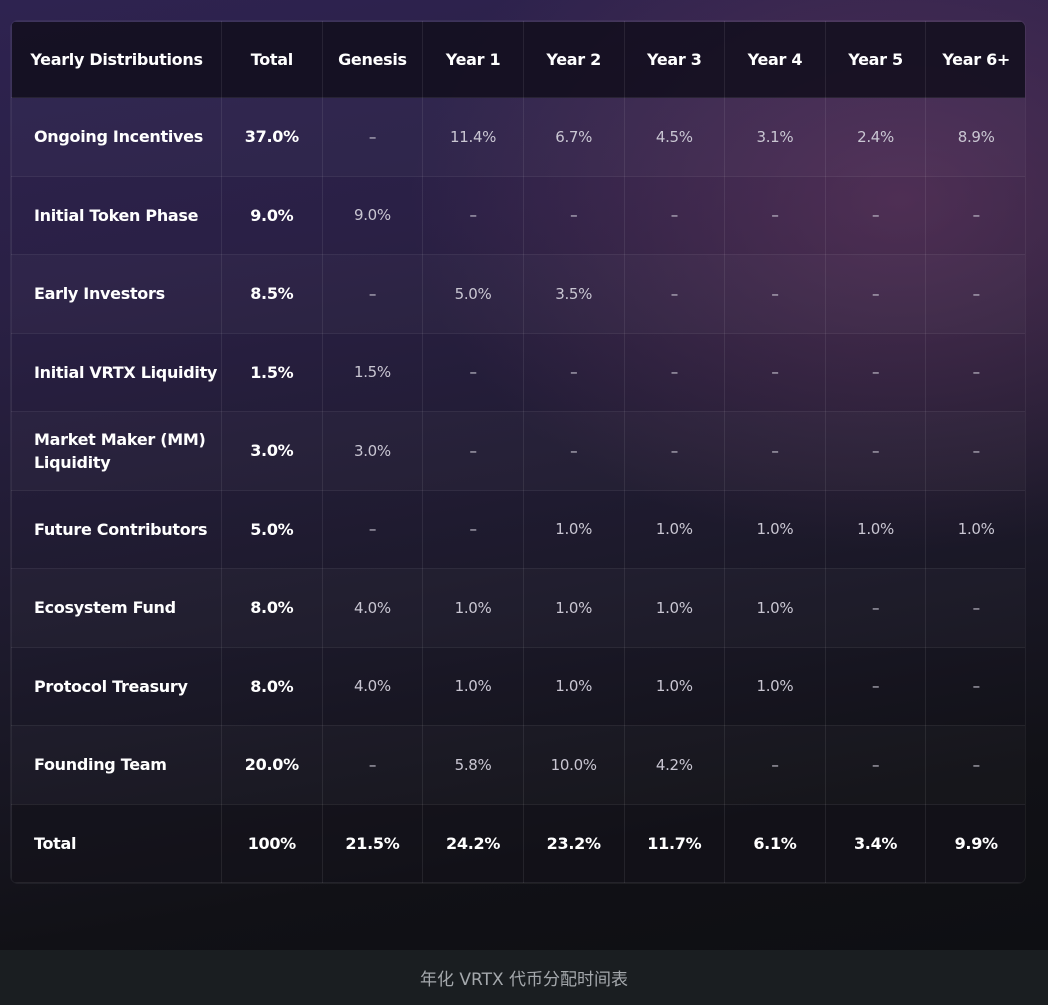 The width and height of the screenshot is (1048, 1005). Describe the element at coordinates (573, 137) in the screenshot. I see `table-cell: 6.7%` at that location.